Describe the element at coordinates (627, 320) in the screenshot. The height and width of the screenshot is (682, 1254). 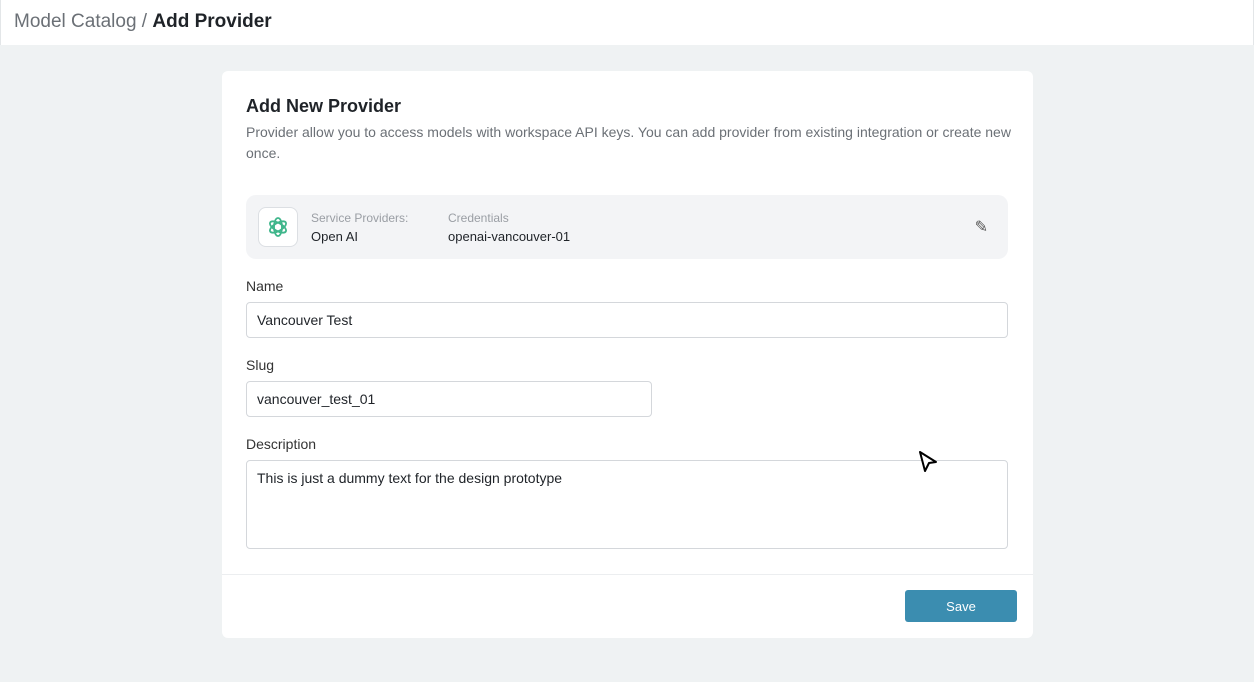
I see `name-input` at that location.